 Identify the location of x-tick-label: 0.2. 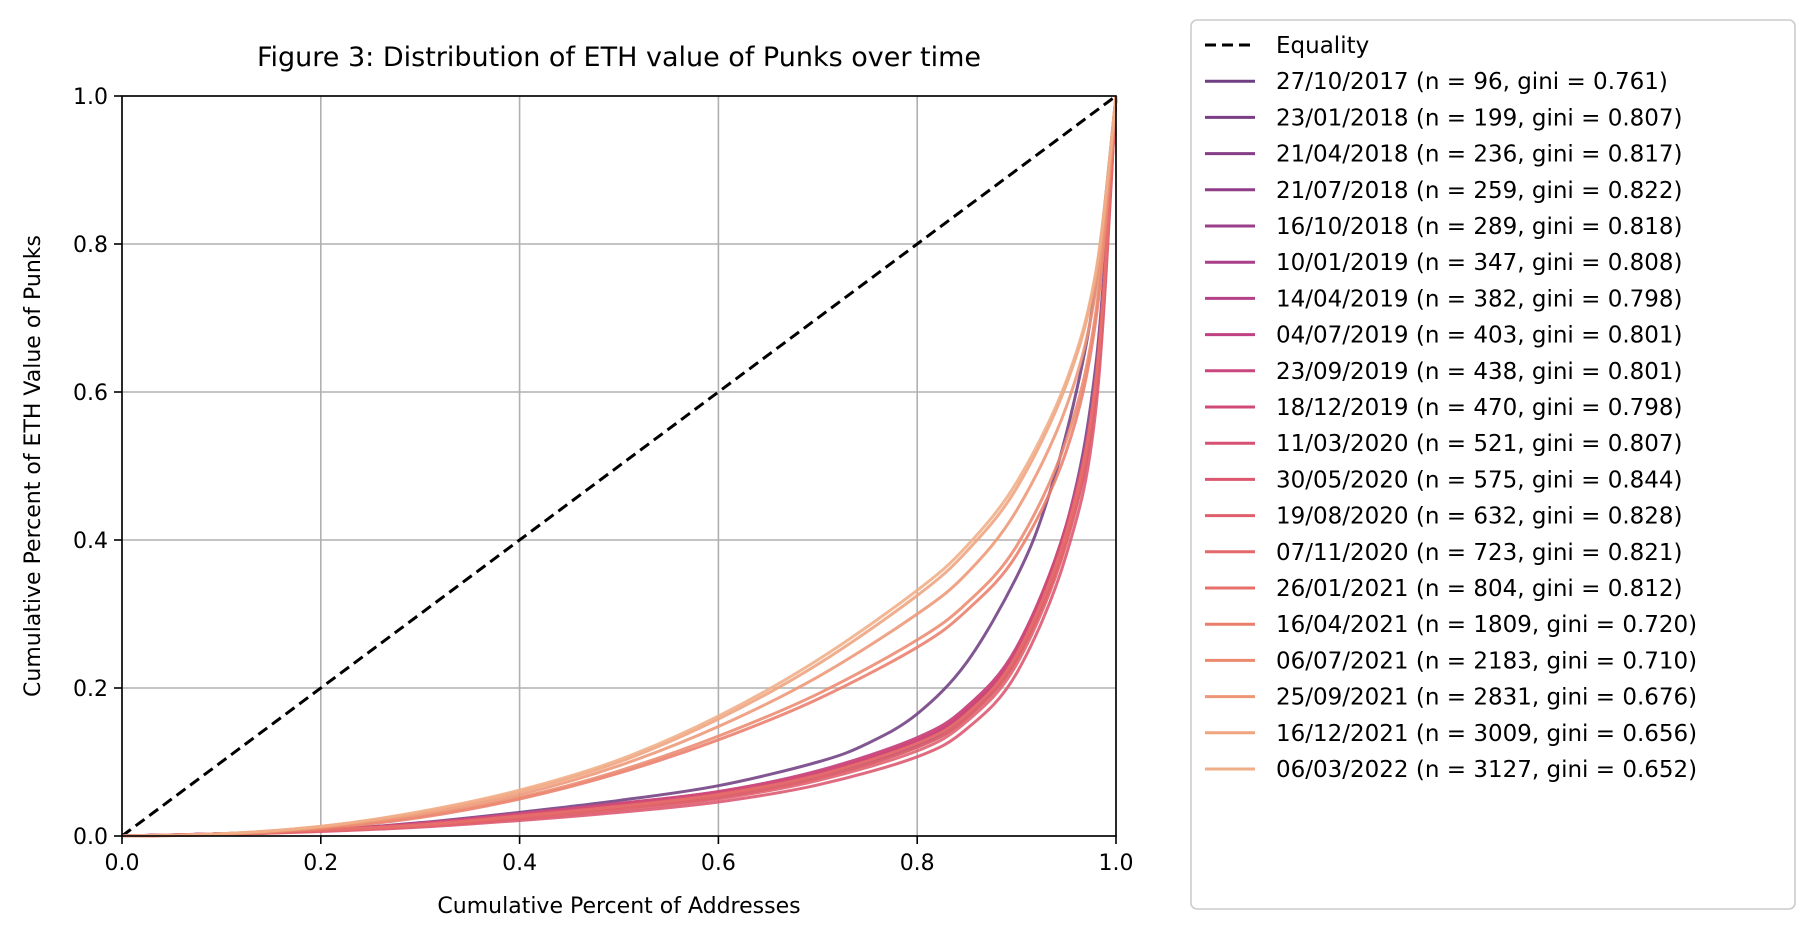
(320, 863).